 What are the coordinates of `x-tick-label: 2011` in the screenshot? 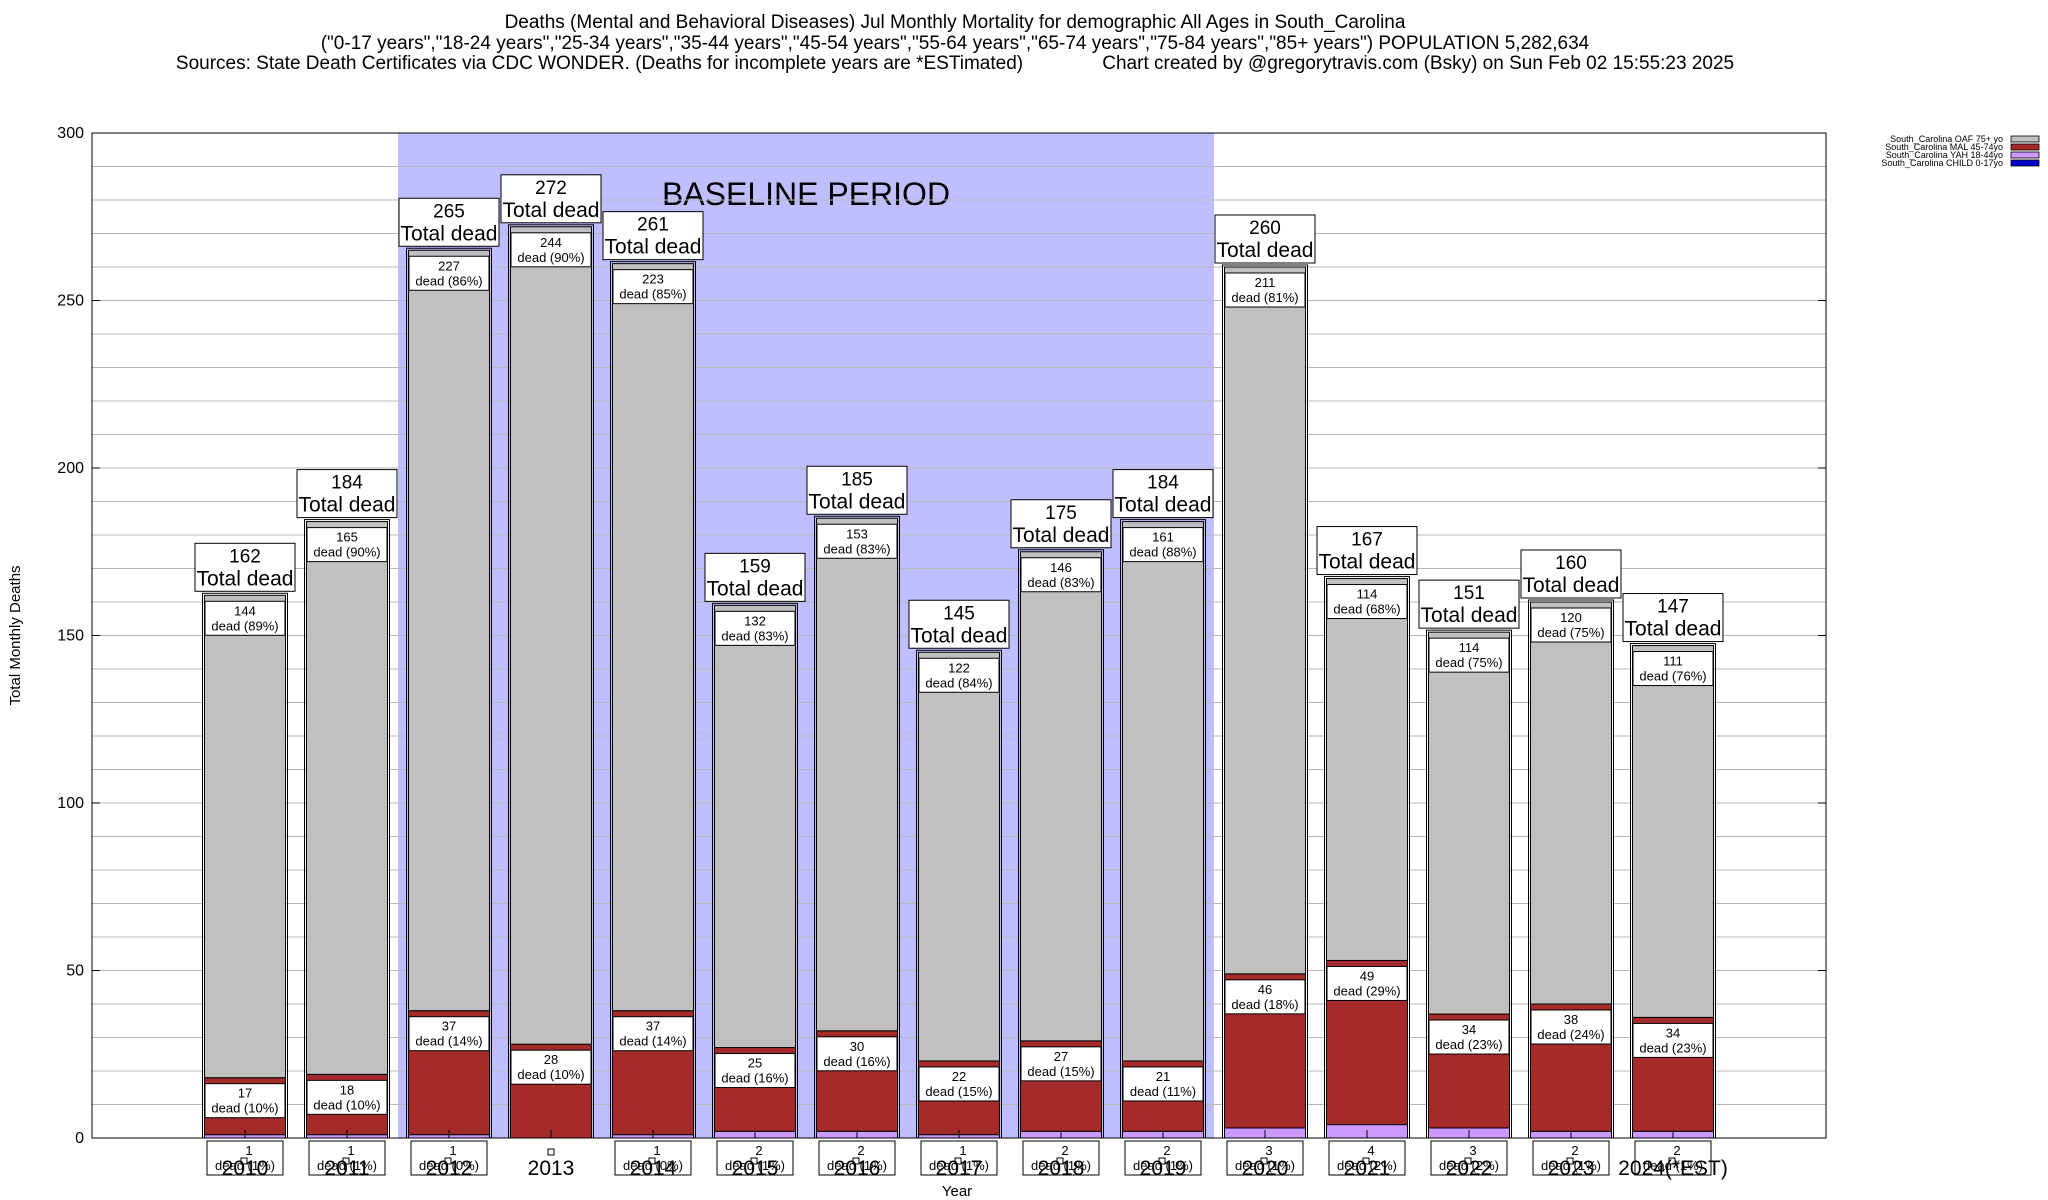 It's located at (346, 1168).